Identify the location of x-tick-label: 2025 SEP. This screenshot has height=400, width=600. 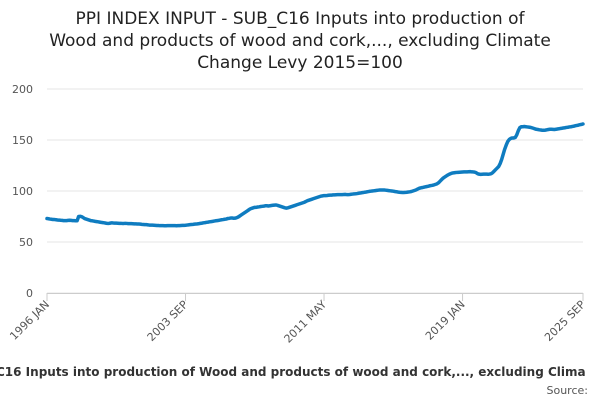
(565, 321).